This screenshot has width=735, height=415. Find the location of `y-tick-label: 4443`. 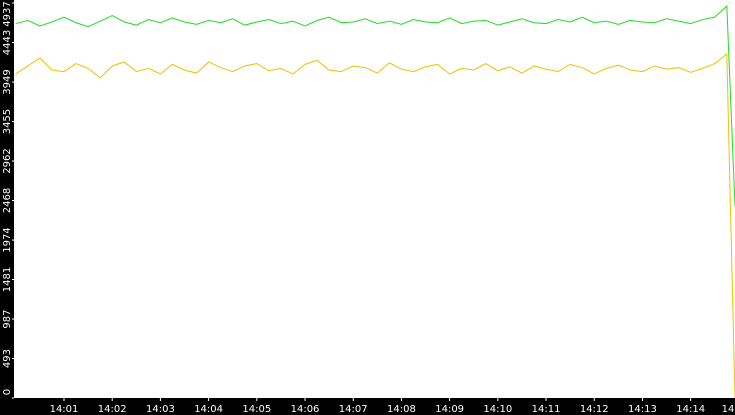

y-tick-label: 4443 is located at coordinates (7, 42).